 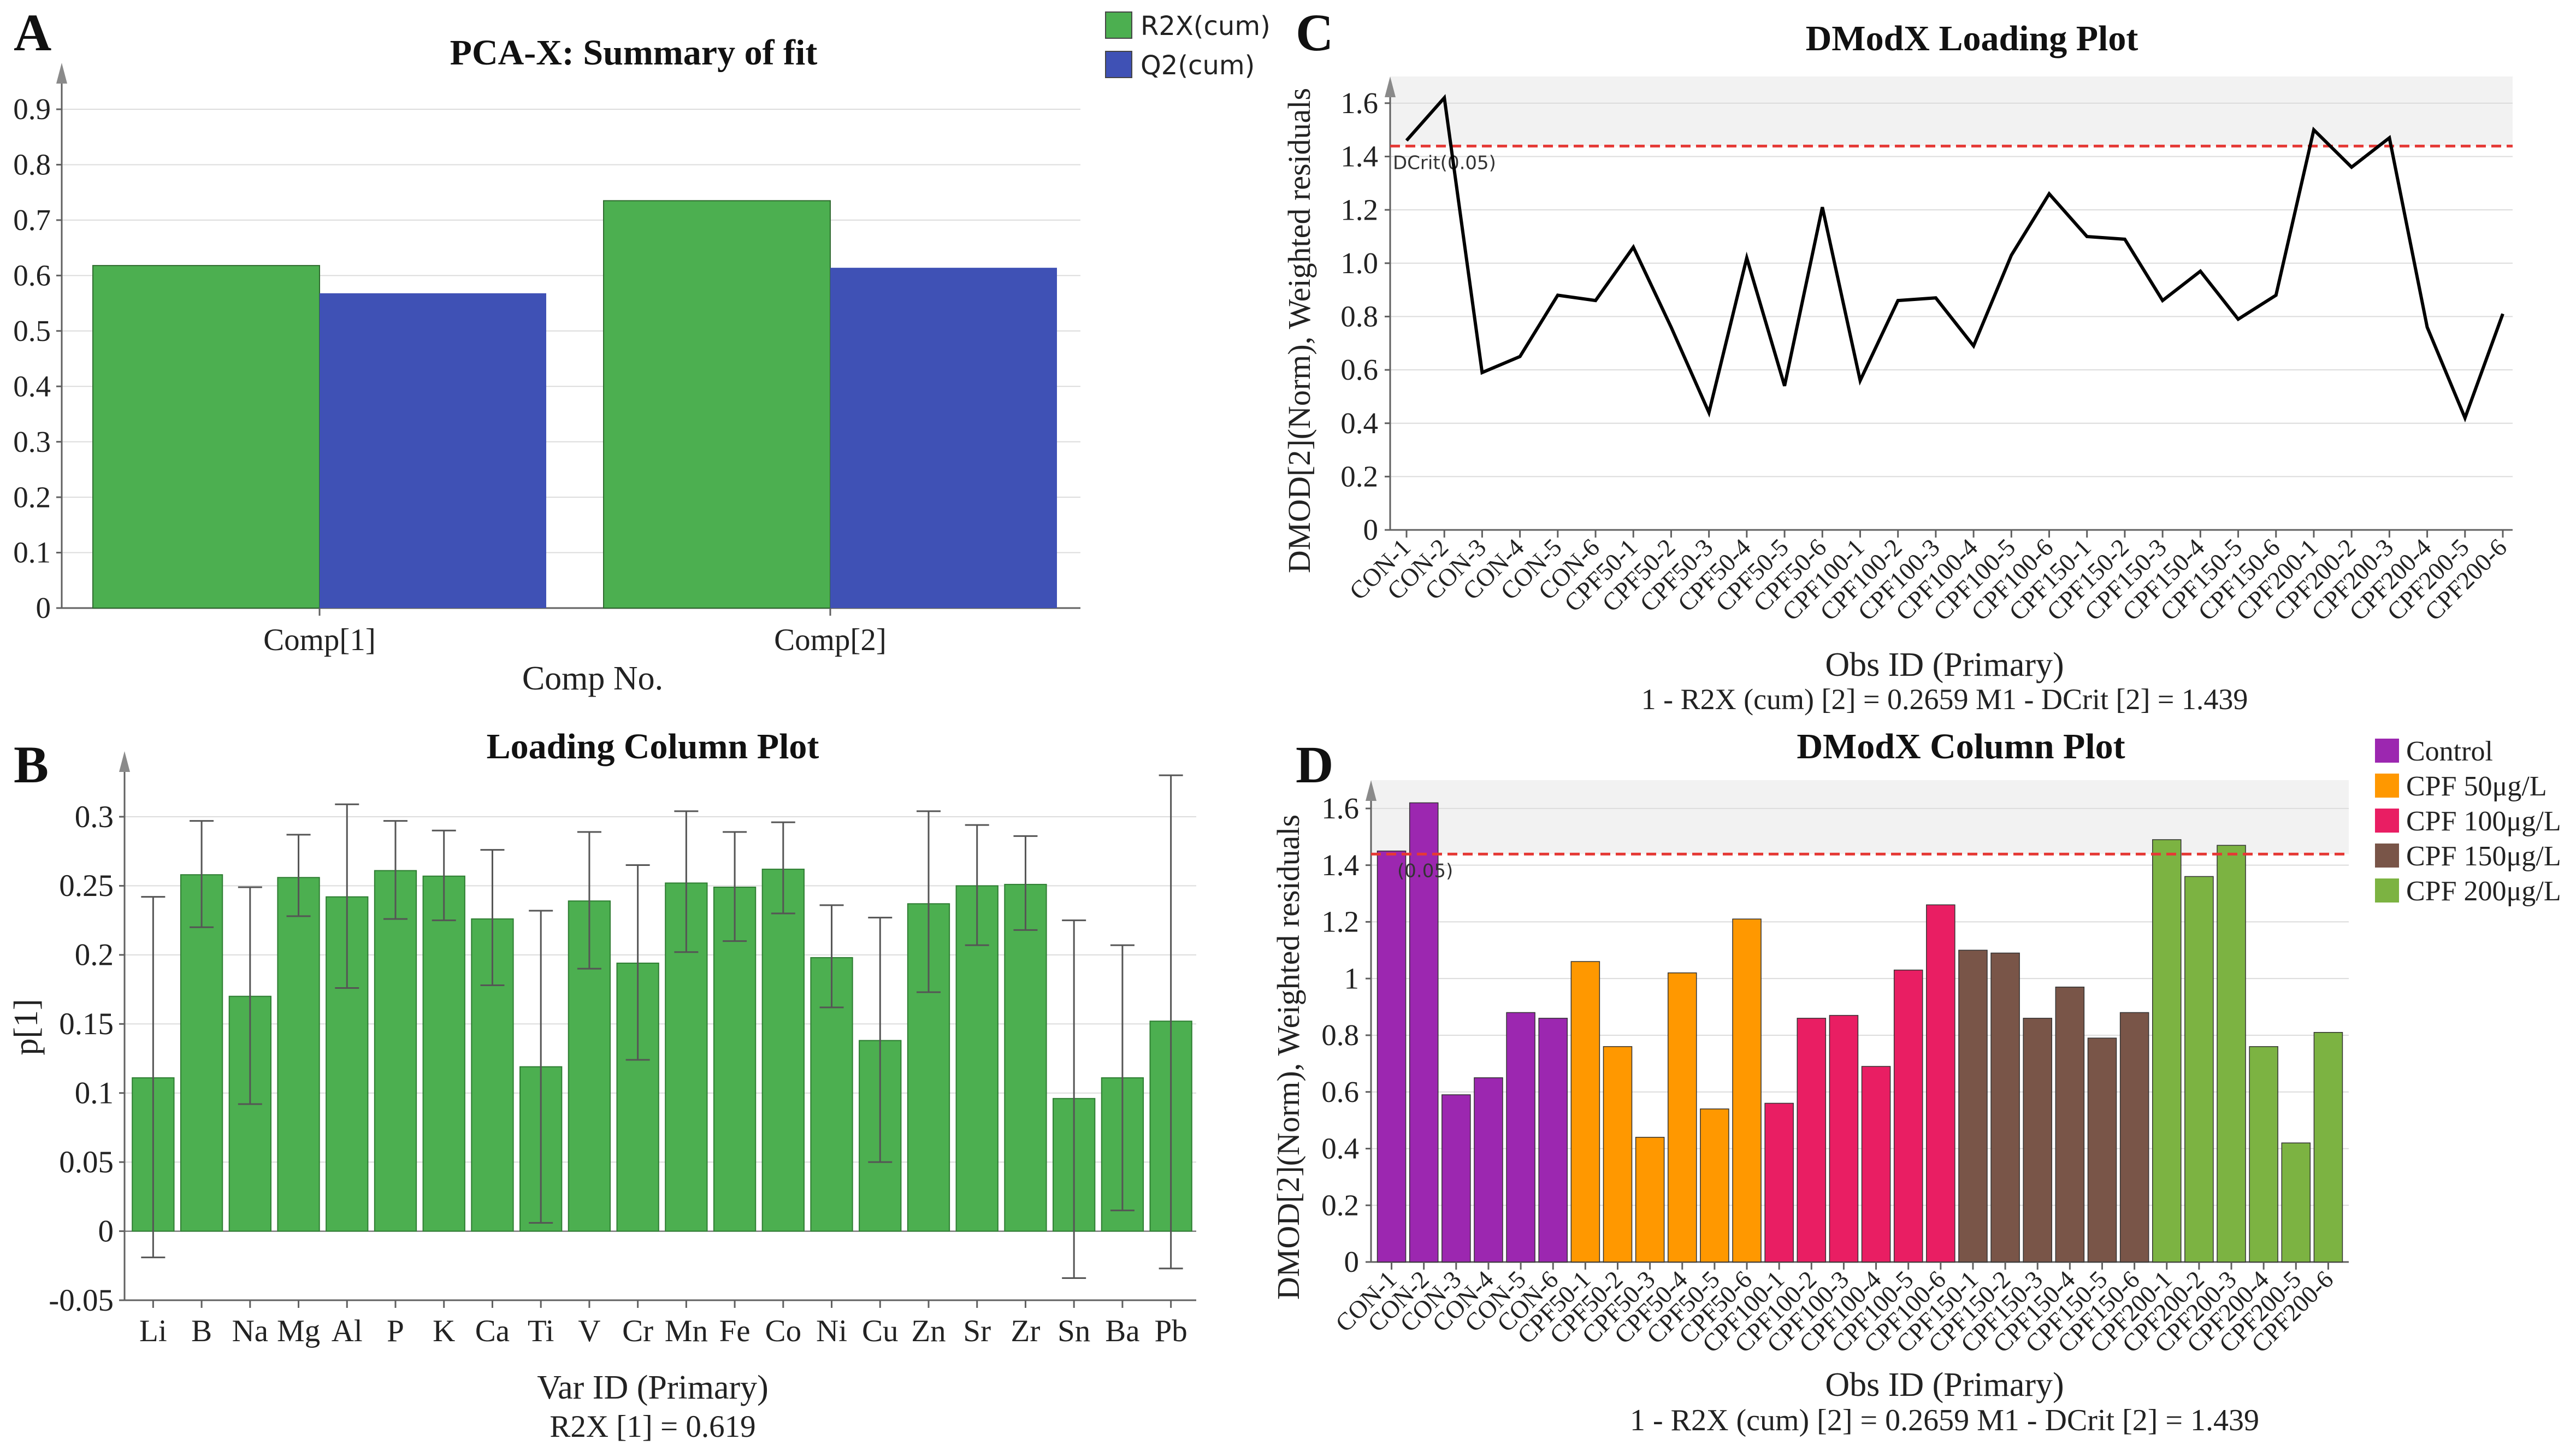 What do you see at coordinates (2476, 787) in the screenshot?
I see `legend-label: CPF 50μg/L` at bounding box center [2476, 787].